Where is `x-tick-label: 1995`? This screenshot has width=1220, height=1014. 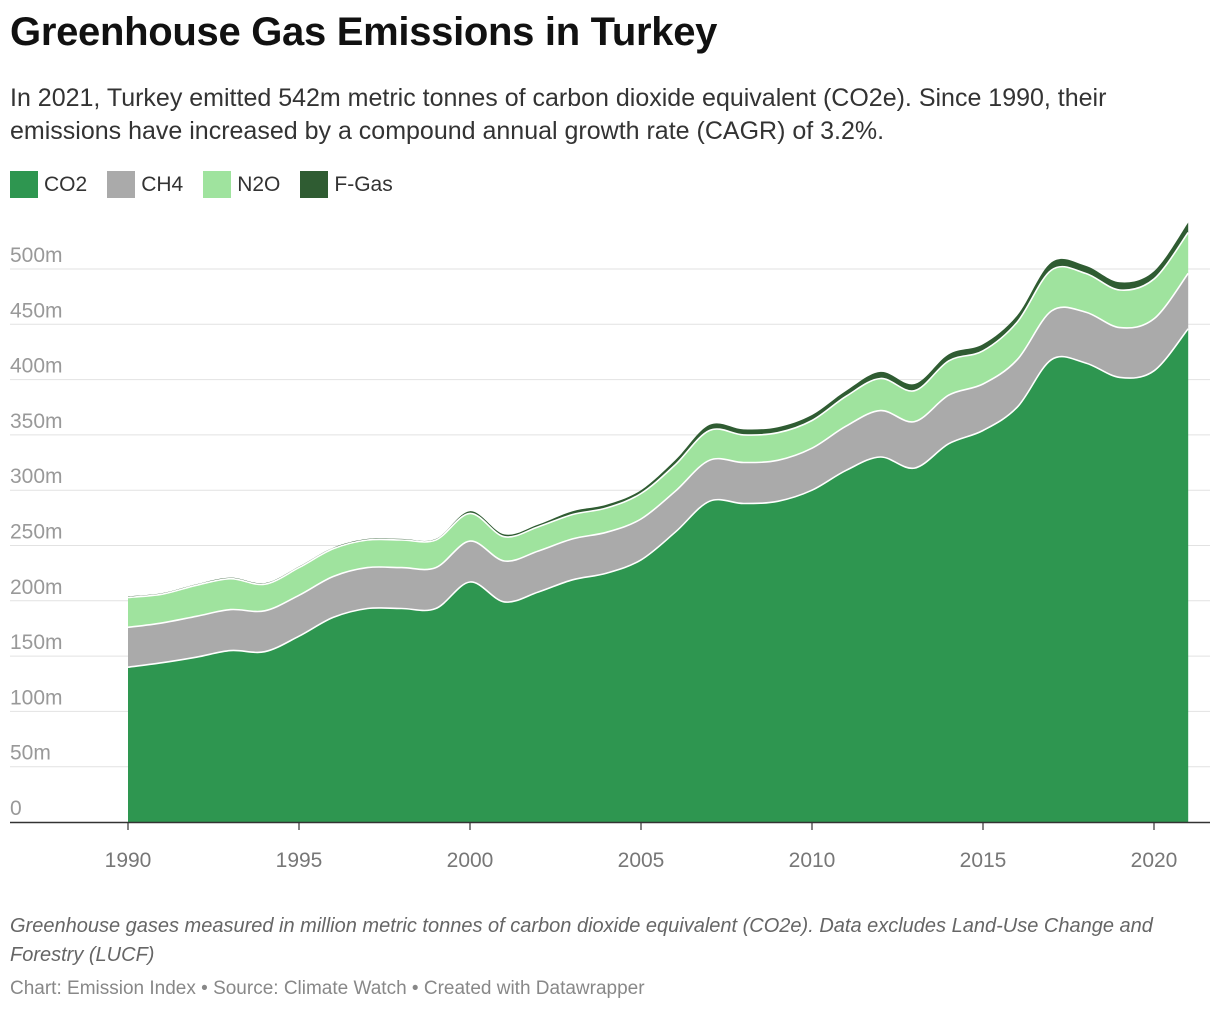 x-tick-label: 1995 is located at coordinates (299, 860).